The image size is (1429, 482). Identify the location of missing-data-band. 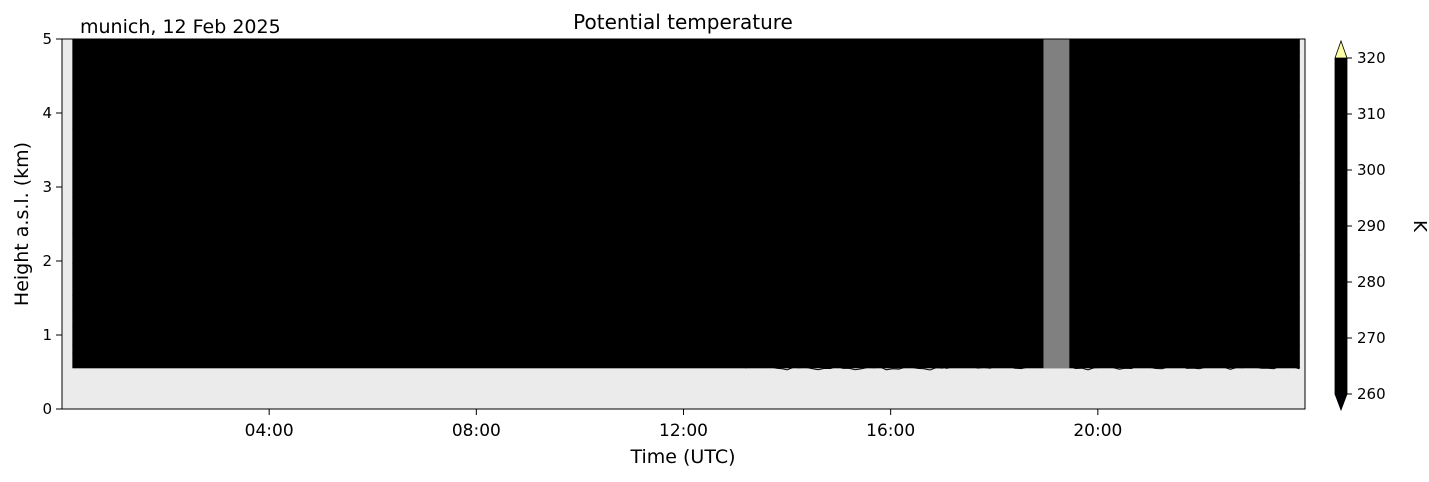
(1056, 204).